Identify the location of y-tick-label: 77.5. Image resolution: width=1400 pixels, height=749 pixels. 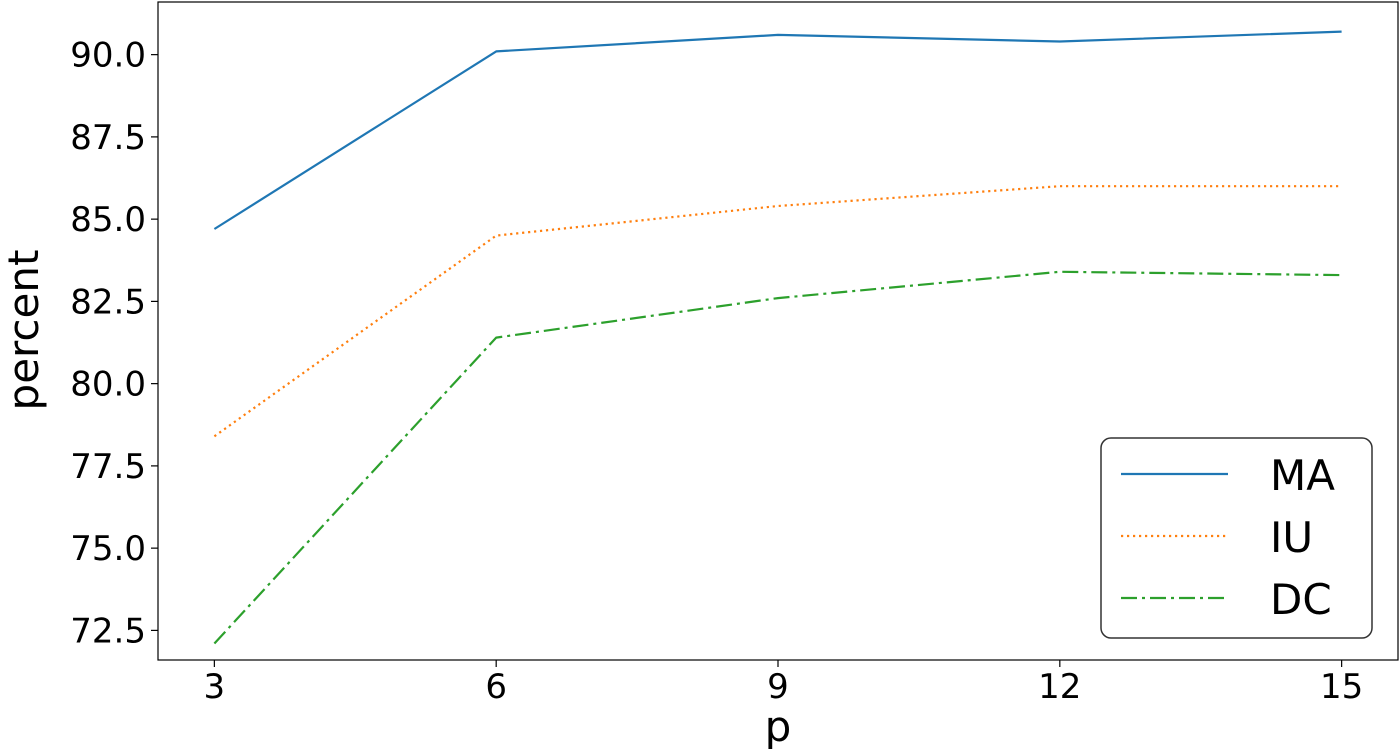
(108, 467).